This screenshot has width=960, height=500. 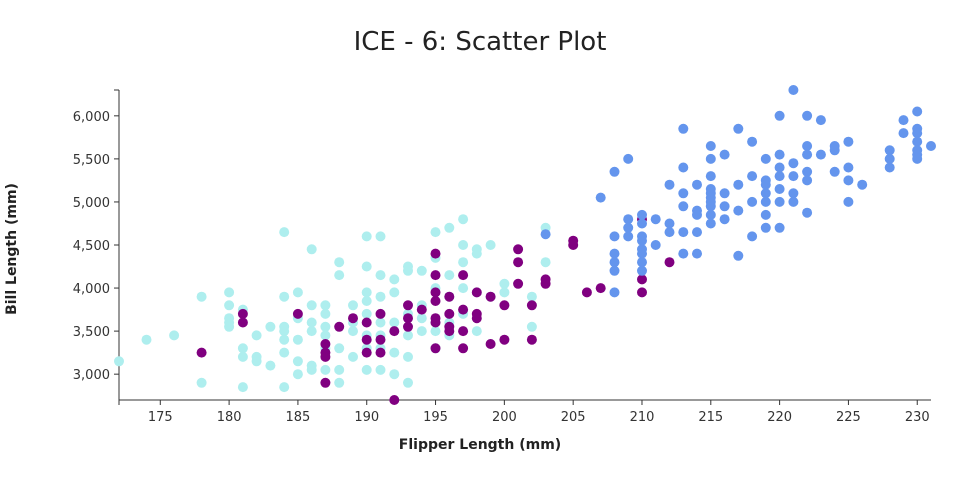 I want to click on chart-title: ICE - 6: Scatter Plot, so click(x=480, y=42).